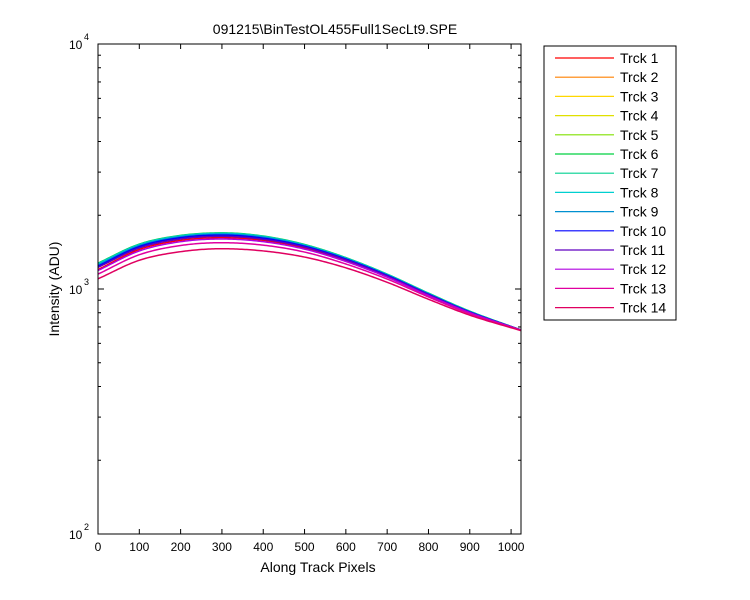  What do you see at coordinates (643, 231) in the screenshot?
I see `legend-entry-label: Trck 10` at bounding box center [643, 231].